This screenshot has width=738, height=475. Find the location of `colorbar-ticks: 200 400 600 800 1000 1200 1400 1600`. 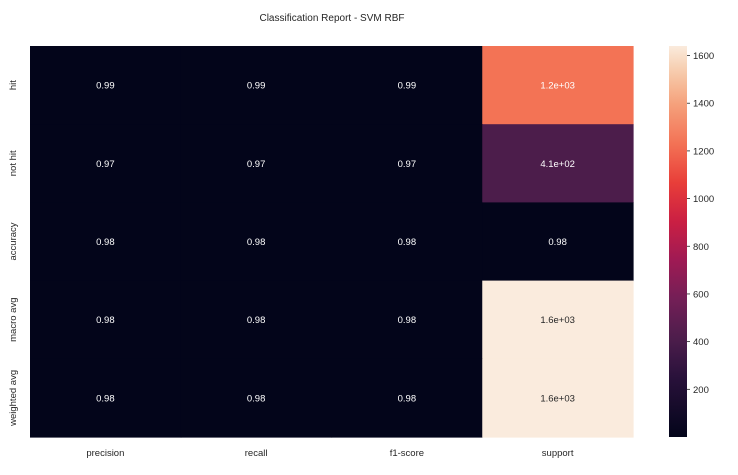

colorbar-ticks: 200 400 600 800 1000 1200 1400 1600 is located at coordinates (700, 223).